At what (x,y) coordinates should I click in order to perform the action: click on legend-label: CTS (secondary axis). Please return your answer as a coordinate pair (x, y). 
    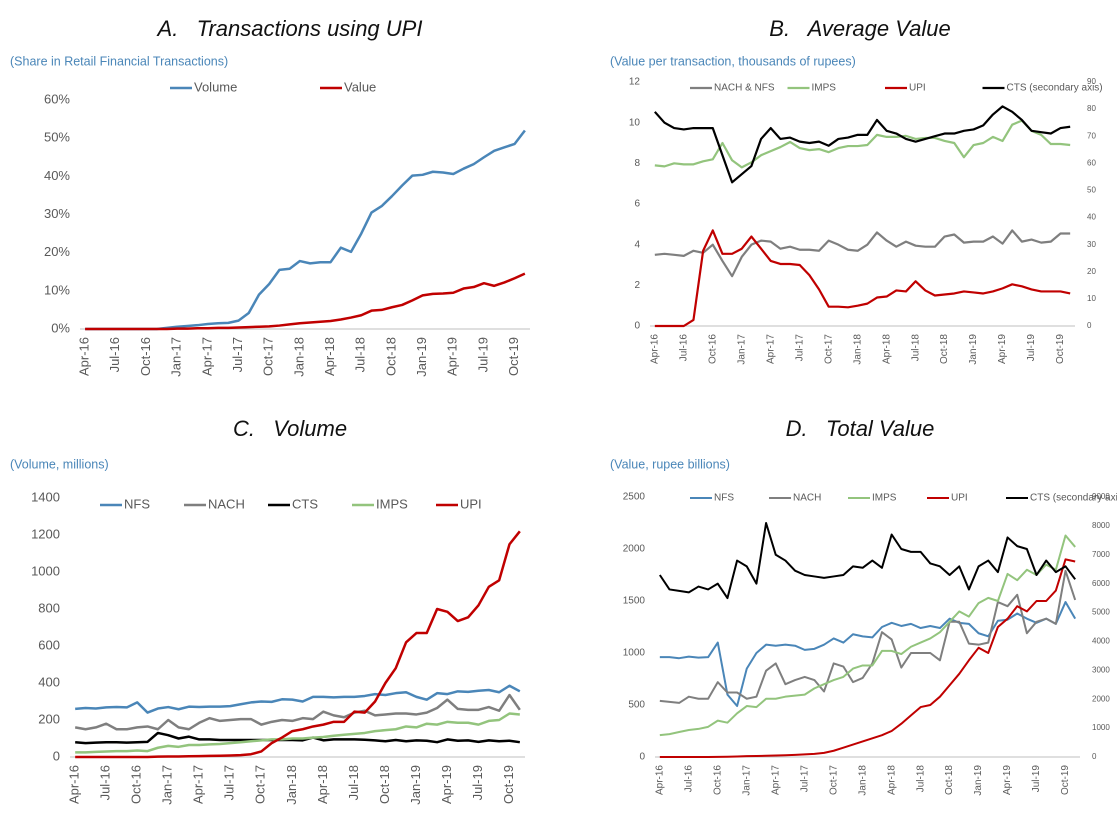
    Looking at the image, I should click on (1073, 498).